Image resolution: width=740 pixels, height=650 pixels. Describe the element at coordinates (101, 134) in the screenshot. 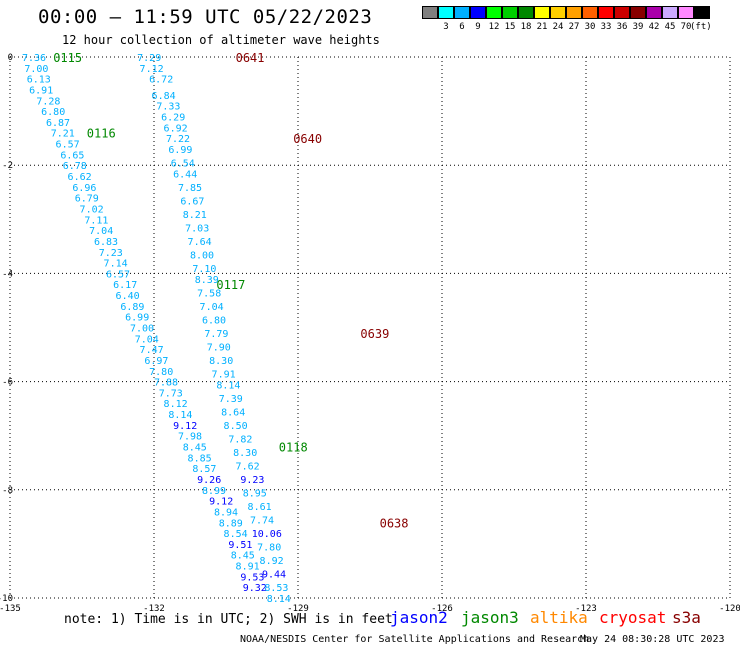

I see `track-label: 0116` at that location.